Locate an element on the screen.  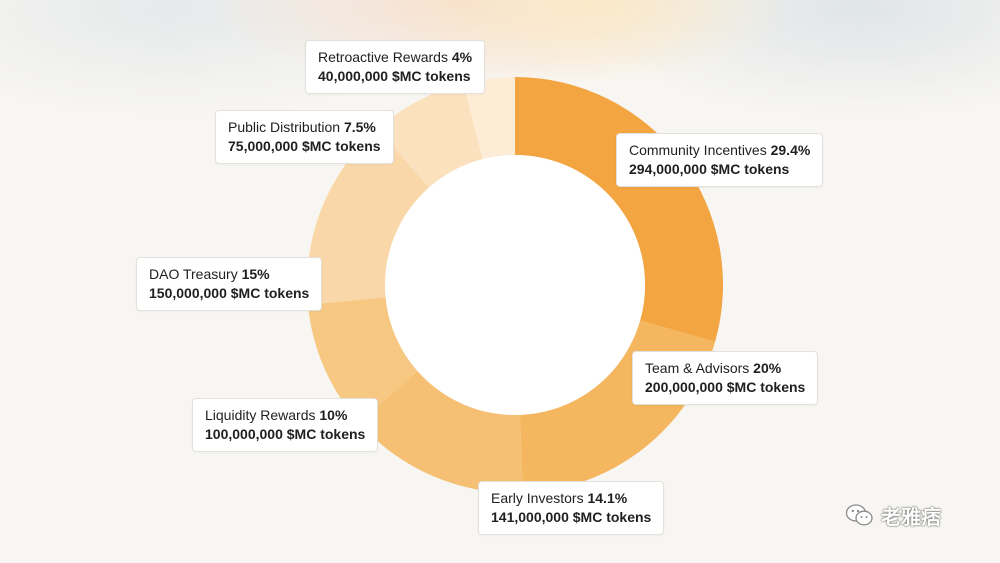
segment-tokens: 100,000,000 $MC tokens is located at coordinates (285, 434).